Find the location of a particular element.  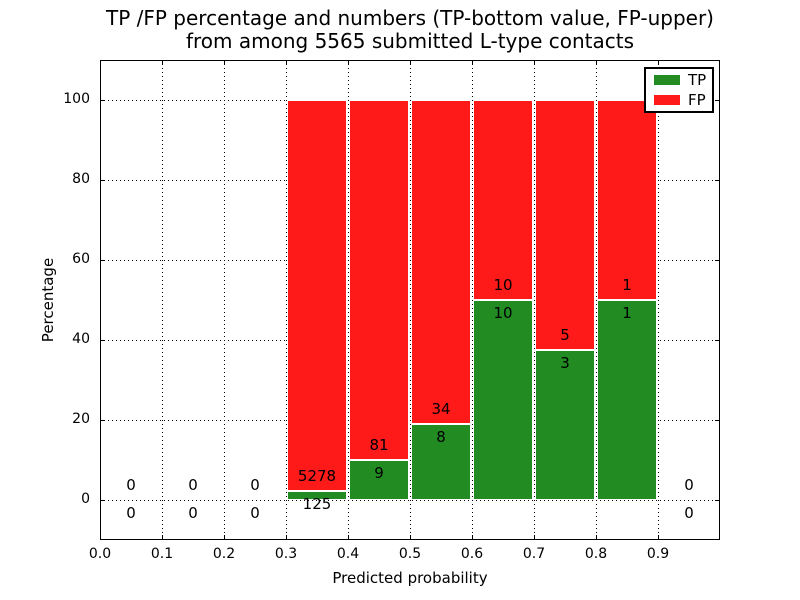

y-tick-label: 40 is located at coordinates (81, 339).